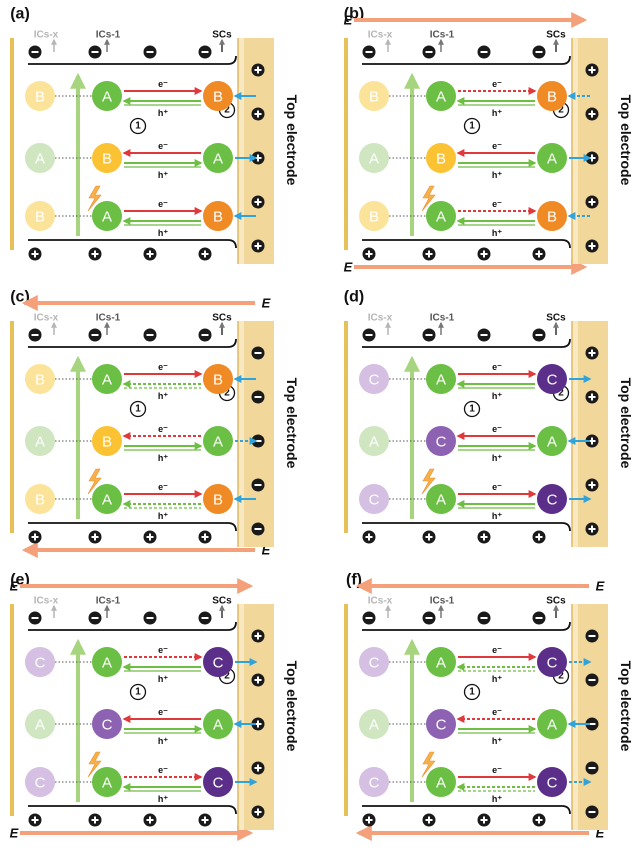 The image size is (636, 850). I want to click on molecule-B-mid, so click(441, 158).